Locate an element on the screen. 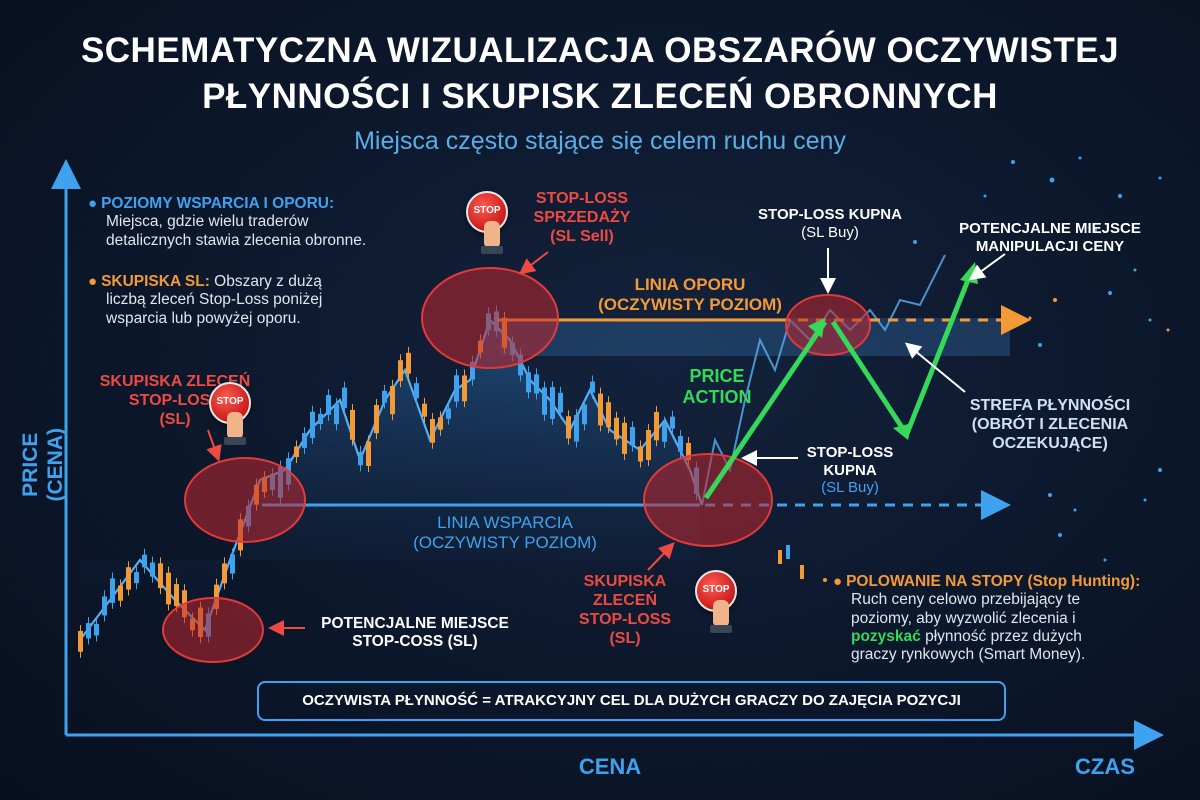 This screenshot has width=1200, height=800. label-potential-sl: POTENCJALNE MIEJSCE STOP-COSS (SL) is located at coordinates (415, 633).